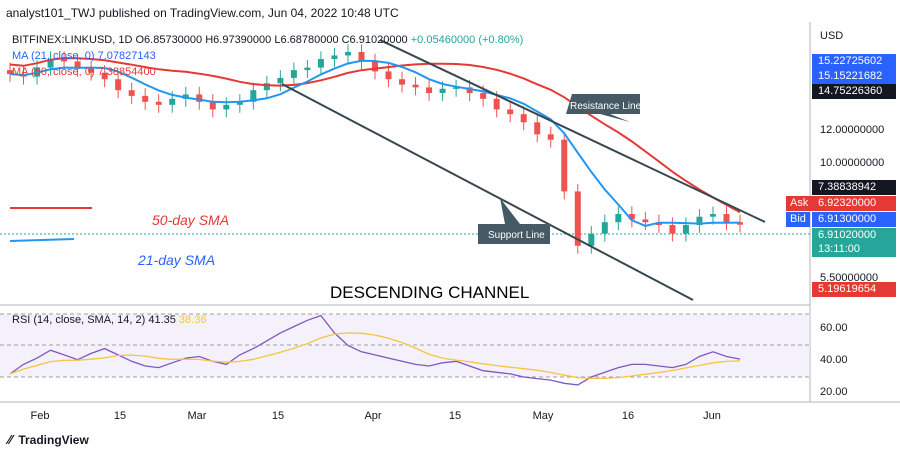 The height and width of the screenshot is (457, 900). I want to click on time-tick-label: Jun, so click(712, 416).